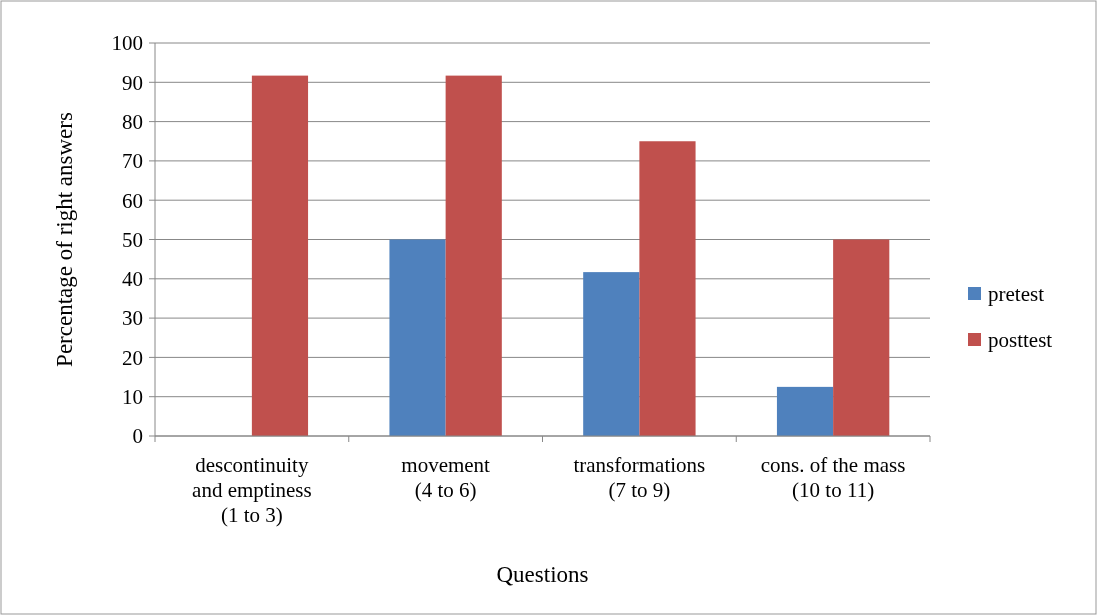  I want to click on legend-label: posttest, so click(1020, 340).